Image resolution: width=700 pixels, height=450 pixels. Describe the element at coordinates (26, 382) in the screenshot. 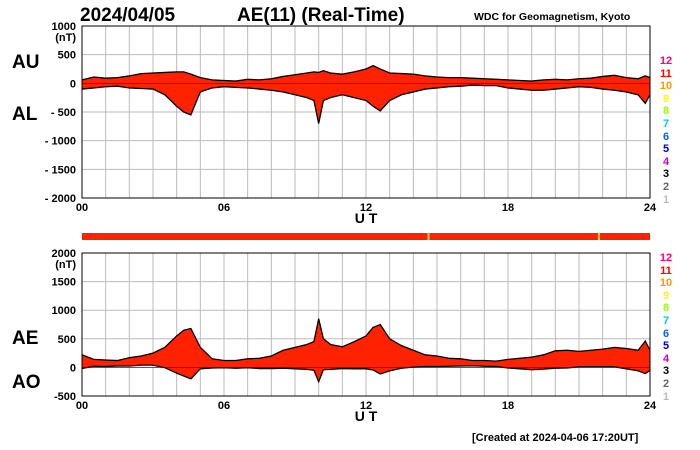

I see `ao-label: AO` at that location.